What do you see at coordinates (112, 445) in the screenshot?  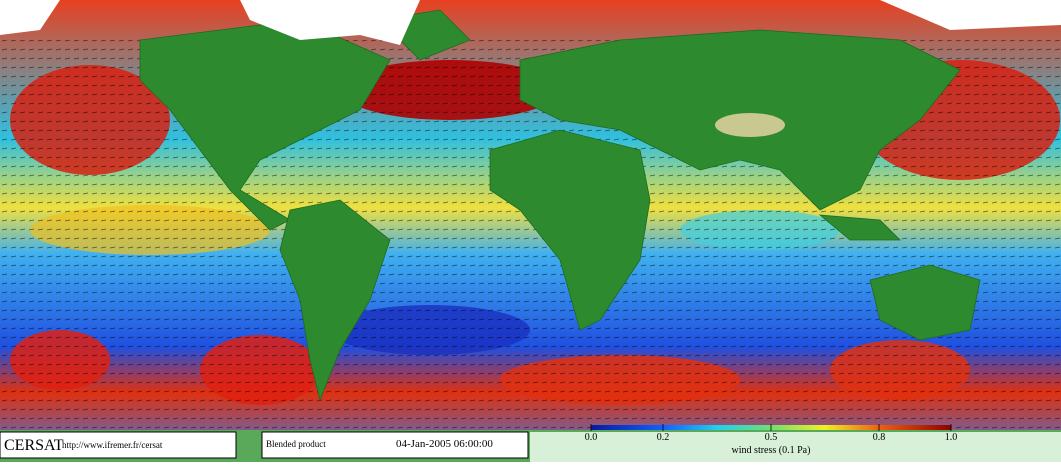 I see `url: http://www.ifremer.fr/cersat` at bounding box center [112, 445].